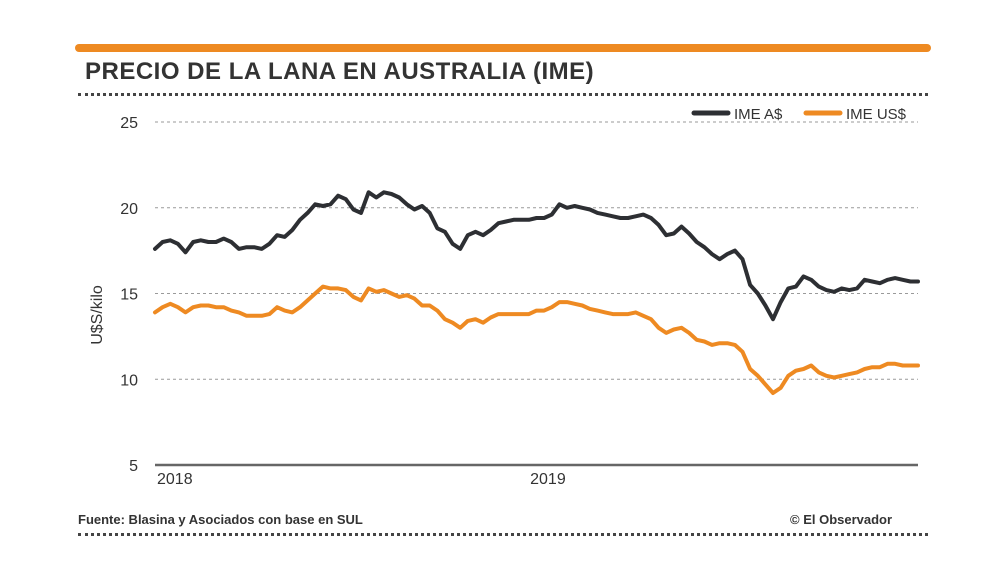 The width and height of the screenshot is (1000, 583). Describe the element at coordinates (758, 114) in the screenshot. I see `legend-label-ime-ad: IME A$` at that location.